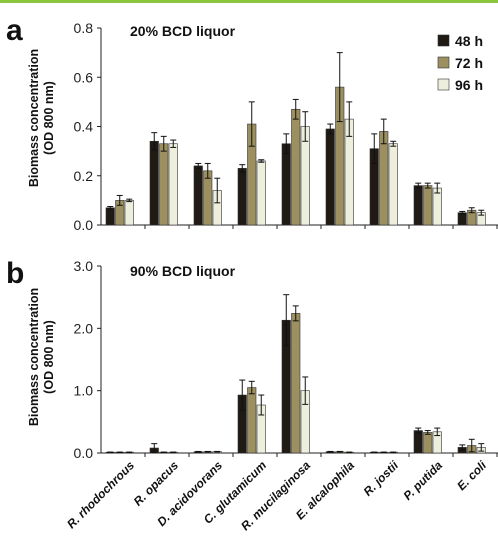 This screenshot has width=498, height=560. I want to click on legend: 48 h 72 h 96 h, so click(460, 63).